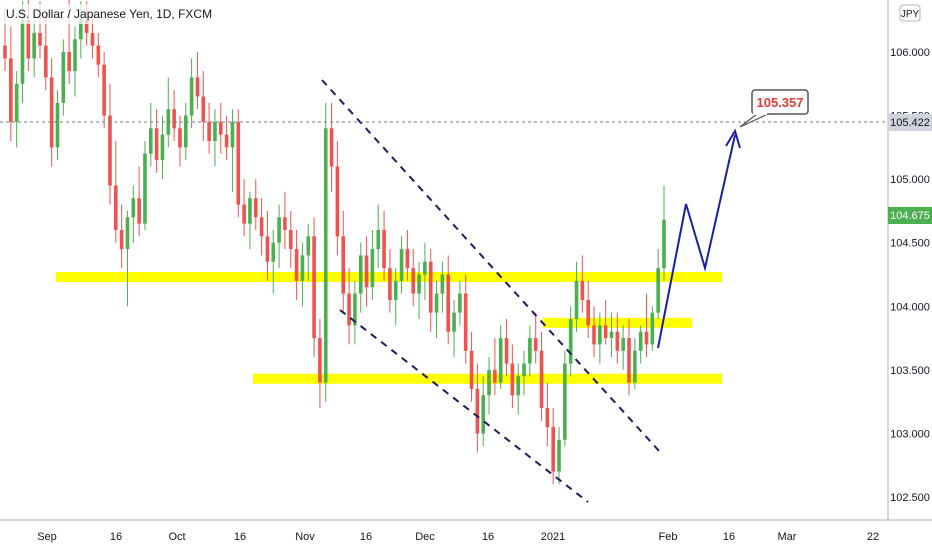 The width and height of the screenshot is (932, 550). I want to click on chart-title-background, so click(87, 14).